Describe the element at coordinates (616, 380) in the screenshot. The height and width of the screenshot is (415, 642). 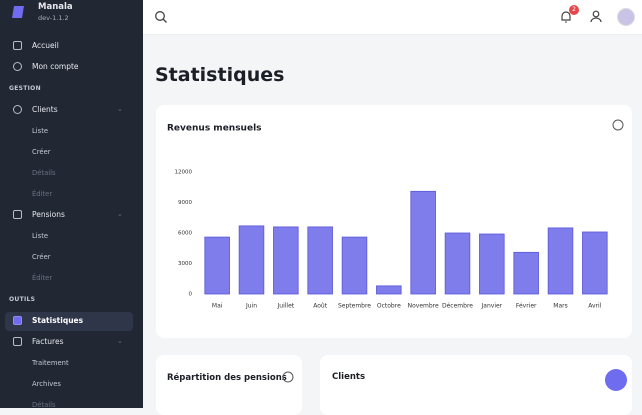
I see `fab-button` at that location.